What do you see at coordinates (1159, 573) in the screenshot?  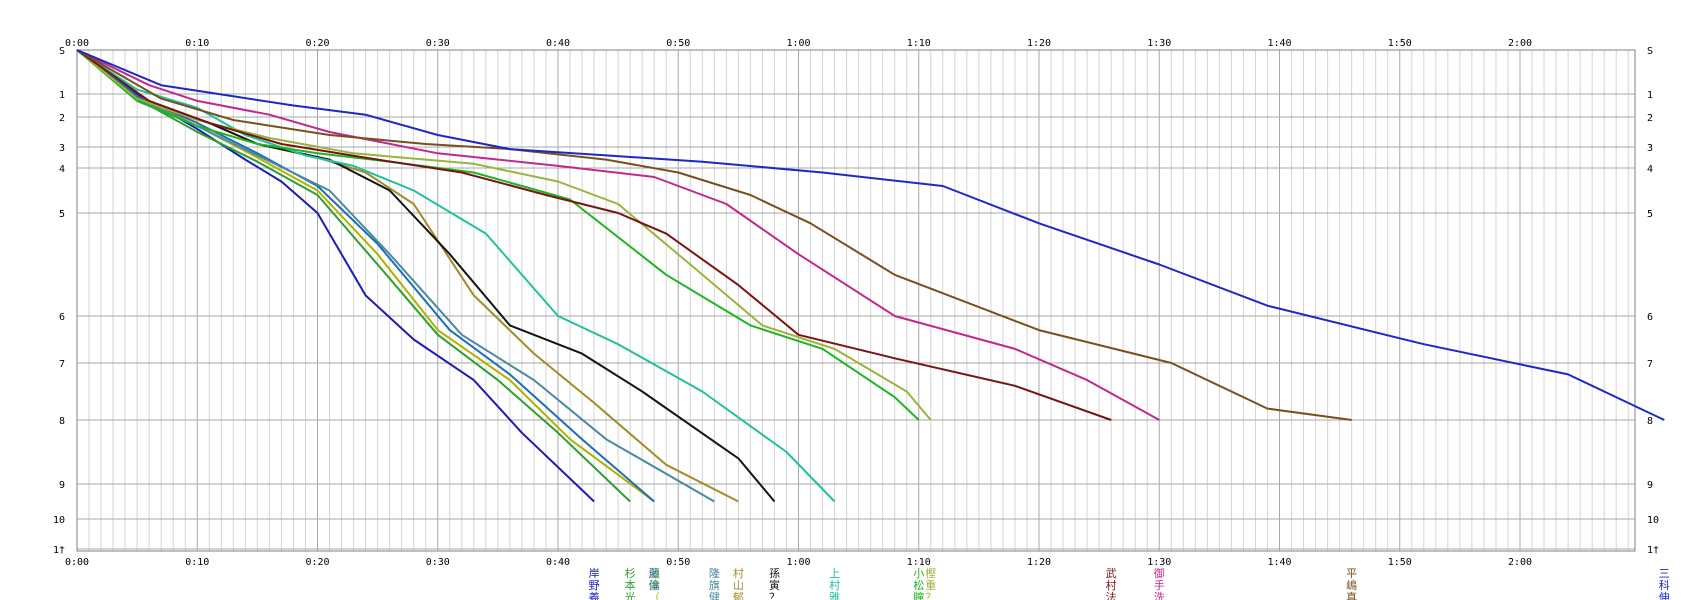 I see `series-name-label: 御` at bounding box center [1159, 573].